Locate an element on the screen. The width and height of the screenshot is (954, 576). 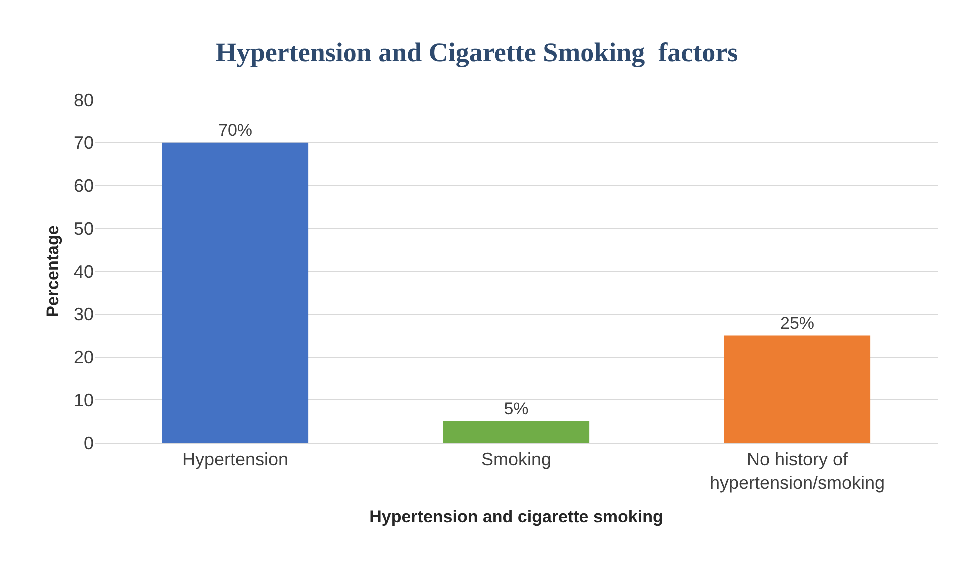
y-tick-label: 70 is located at coordinates (84, 143).